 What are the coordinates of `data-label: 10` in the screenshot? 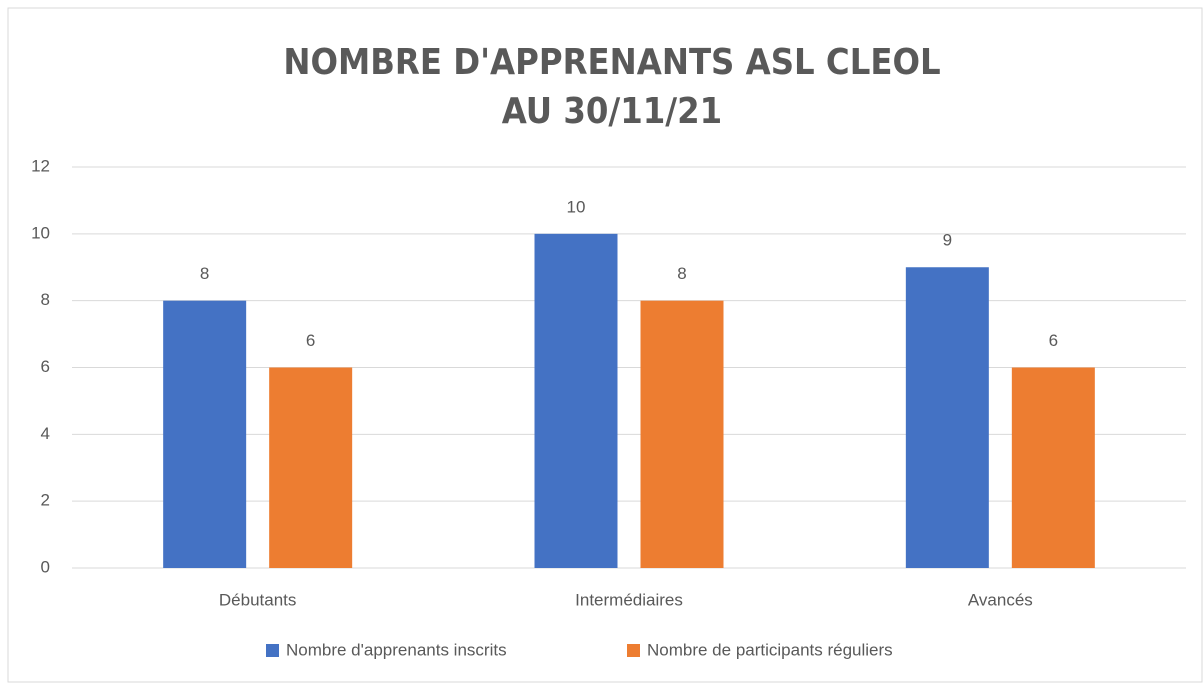 It's located at (576, 206).